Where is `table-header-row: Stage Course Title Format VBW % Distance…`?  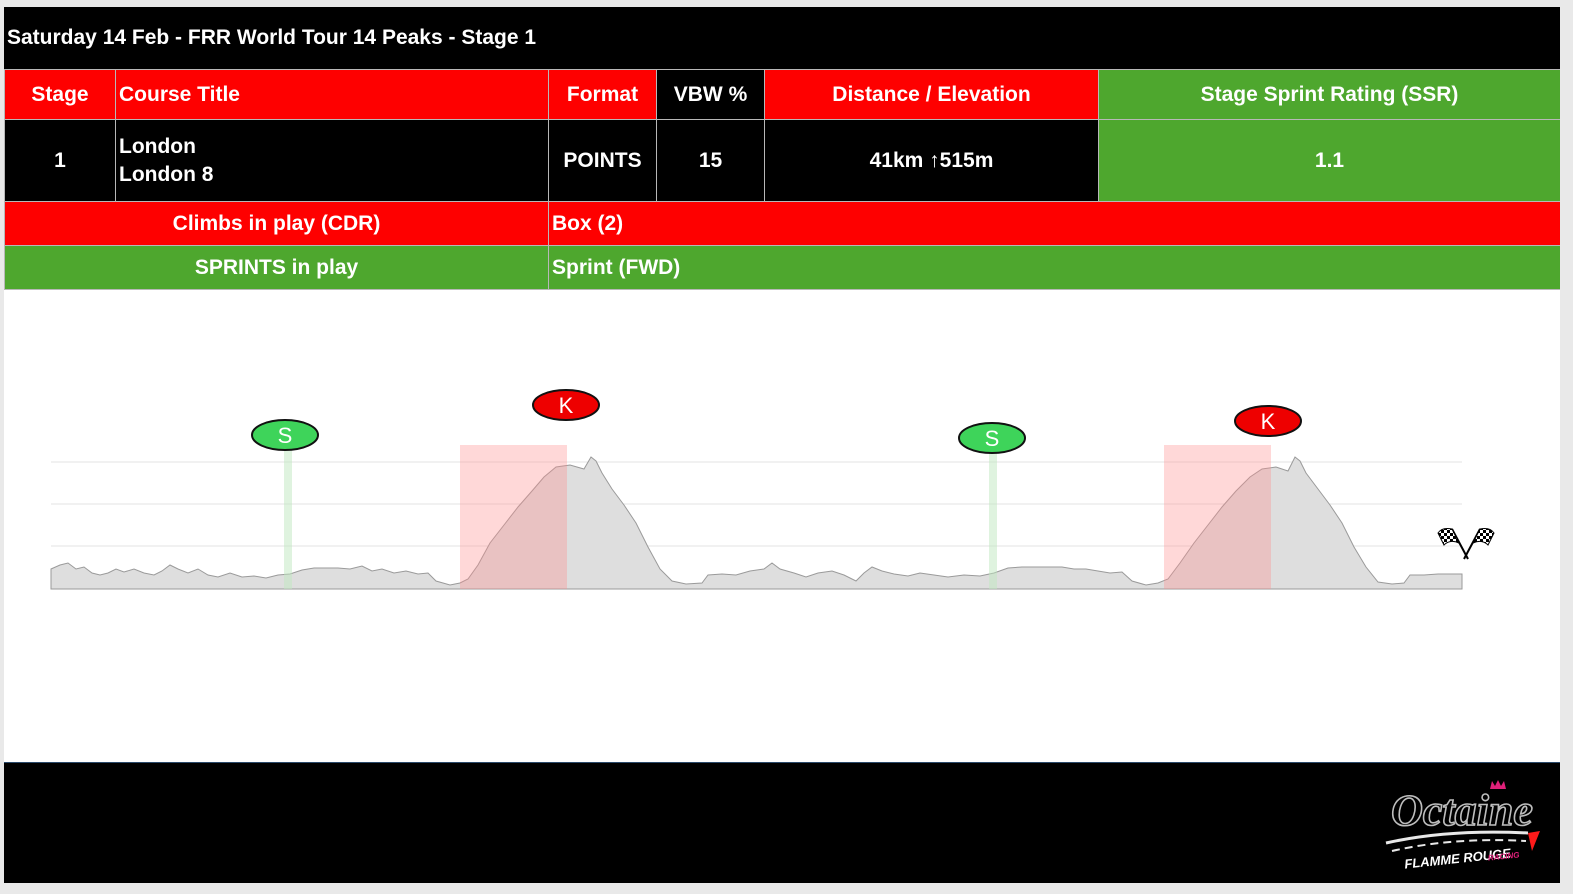
table-header-row: Stage Course Title Format VBW % Distance… is located at coordinates (782, 94).